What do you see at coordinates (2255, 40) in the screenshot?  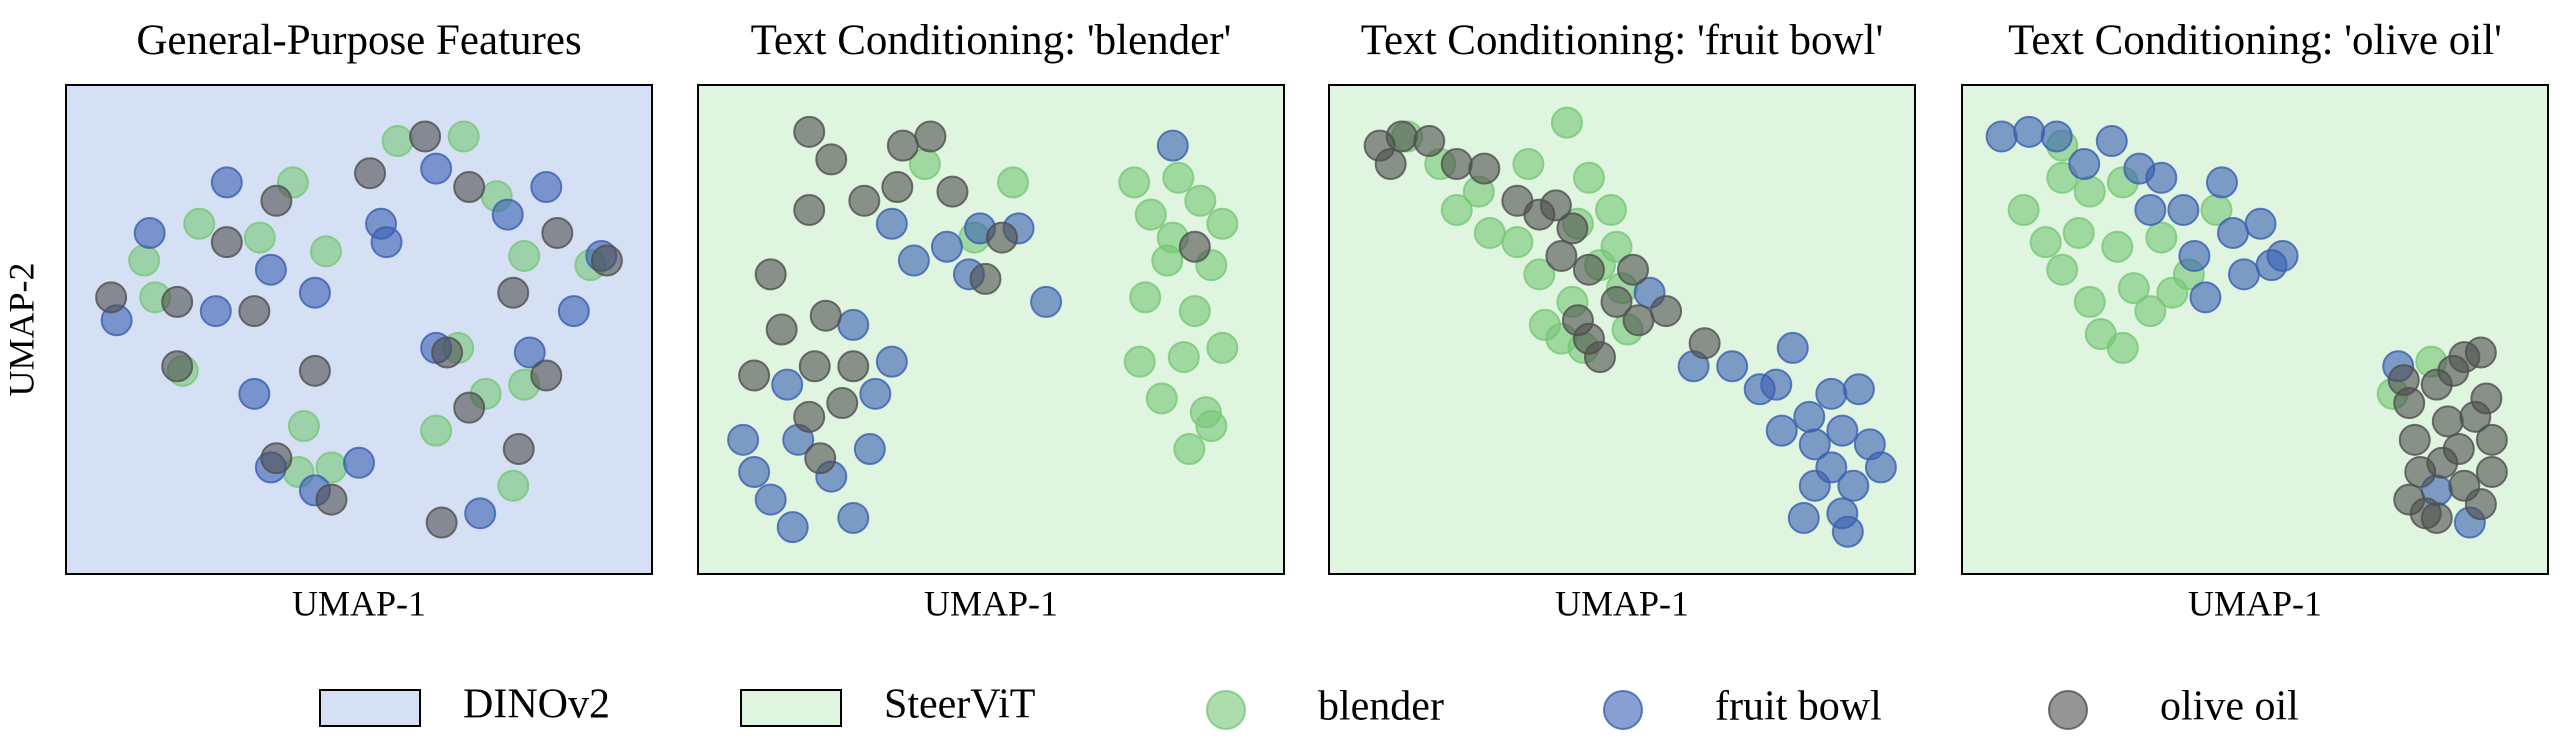 I see `panel-title: Text Conditioning: 'olive oil'` at bounding box center [2255, 40].